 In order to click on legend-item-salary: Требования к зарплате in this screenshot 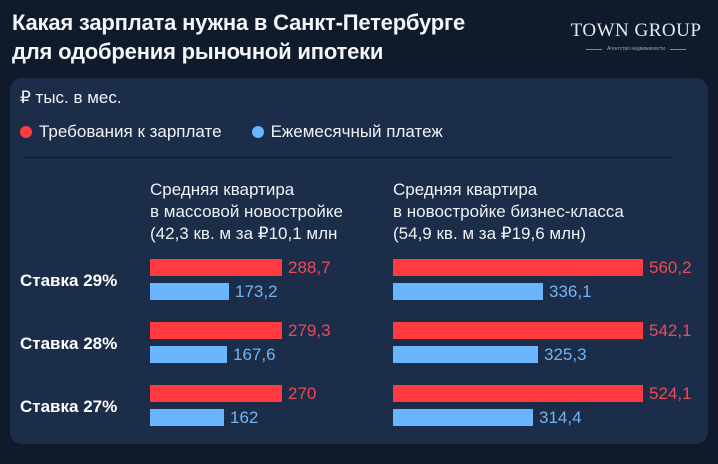, I will do `click(121, 132)`.